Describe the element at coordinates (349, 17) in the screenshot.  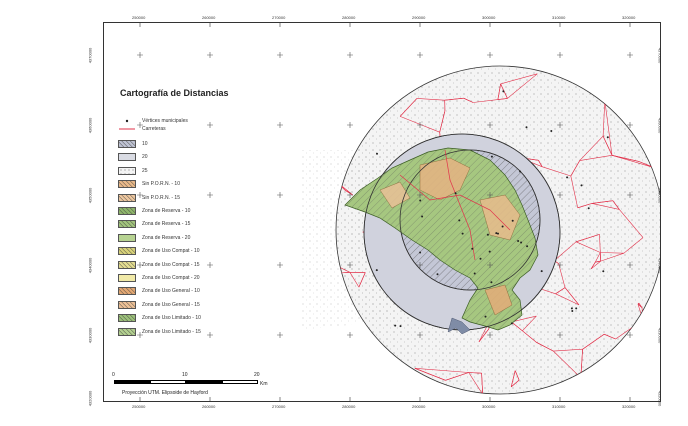
I see `x-tick-label-top: 280000` at that location.